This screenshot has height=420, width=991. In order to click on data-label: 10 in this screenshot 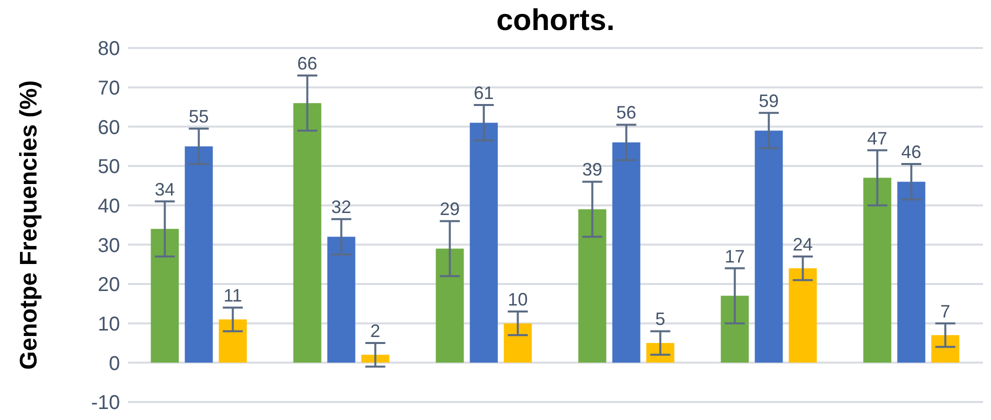, I will do `click(518, 300)`.